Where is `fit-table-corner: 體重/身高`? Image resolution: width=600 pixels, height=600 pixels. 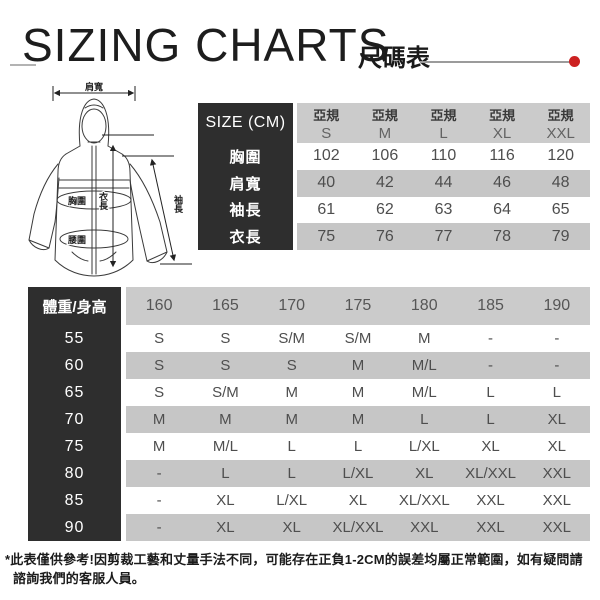
fit-table-corner: 體重/身高 is located at coordinates (74, 307).